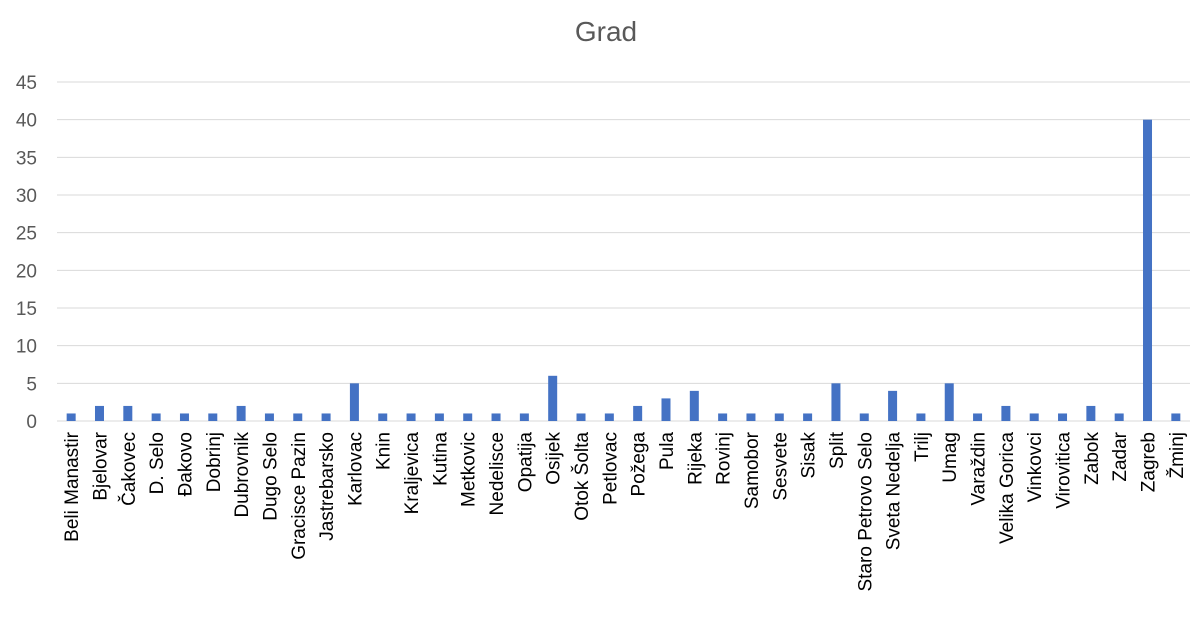 This screenshot has width=1192, height=637. Describe the element at coordinates (1092, 458) in the screenshot. I see `x-category-label: Zabok` at that location.